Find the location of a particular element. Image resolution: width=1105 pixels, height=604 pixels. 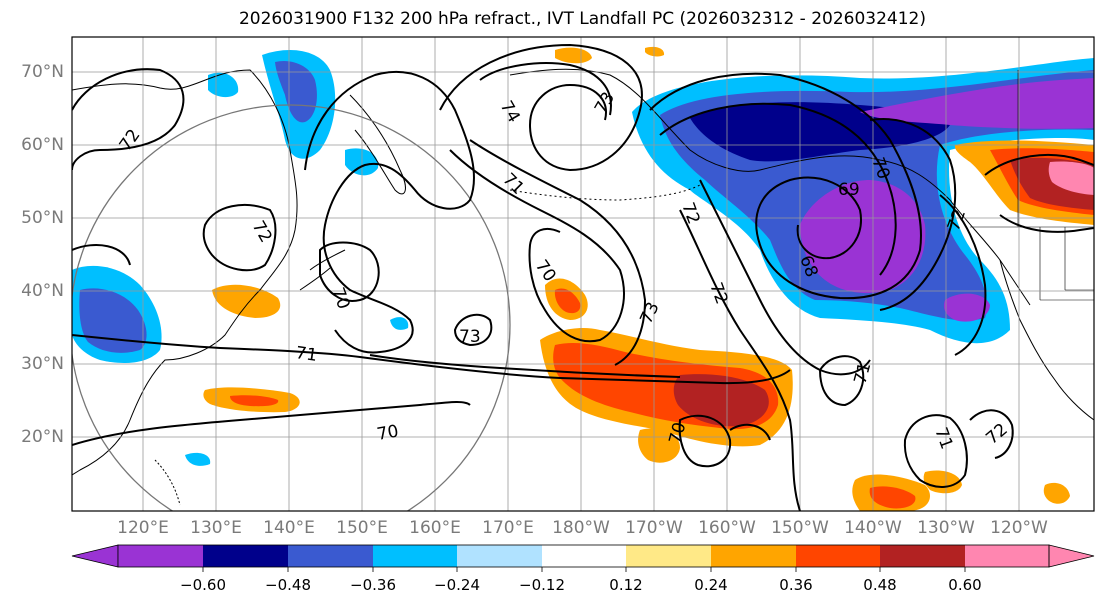

contour-label: 69 is located at coordinates (849, 190).